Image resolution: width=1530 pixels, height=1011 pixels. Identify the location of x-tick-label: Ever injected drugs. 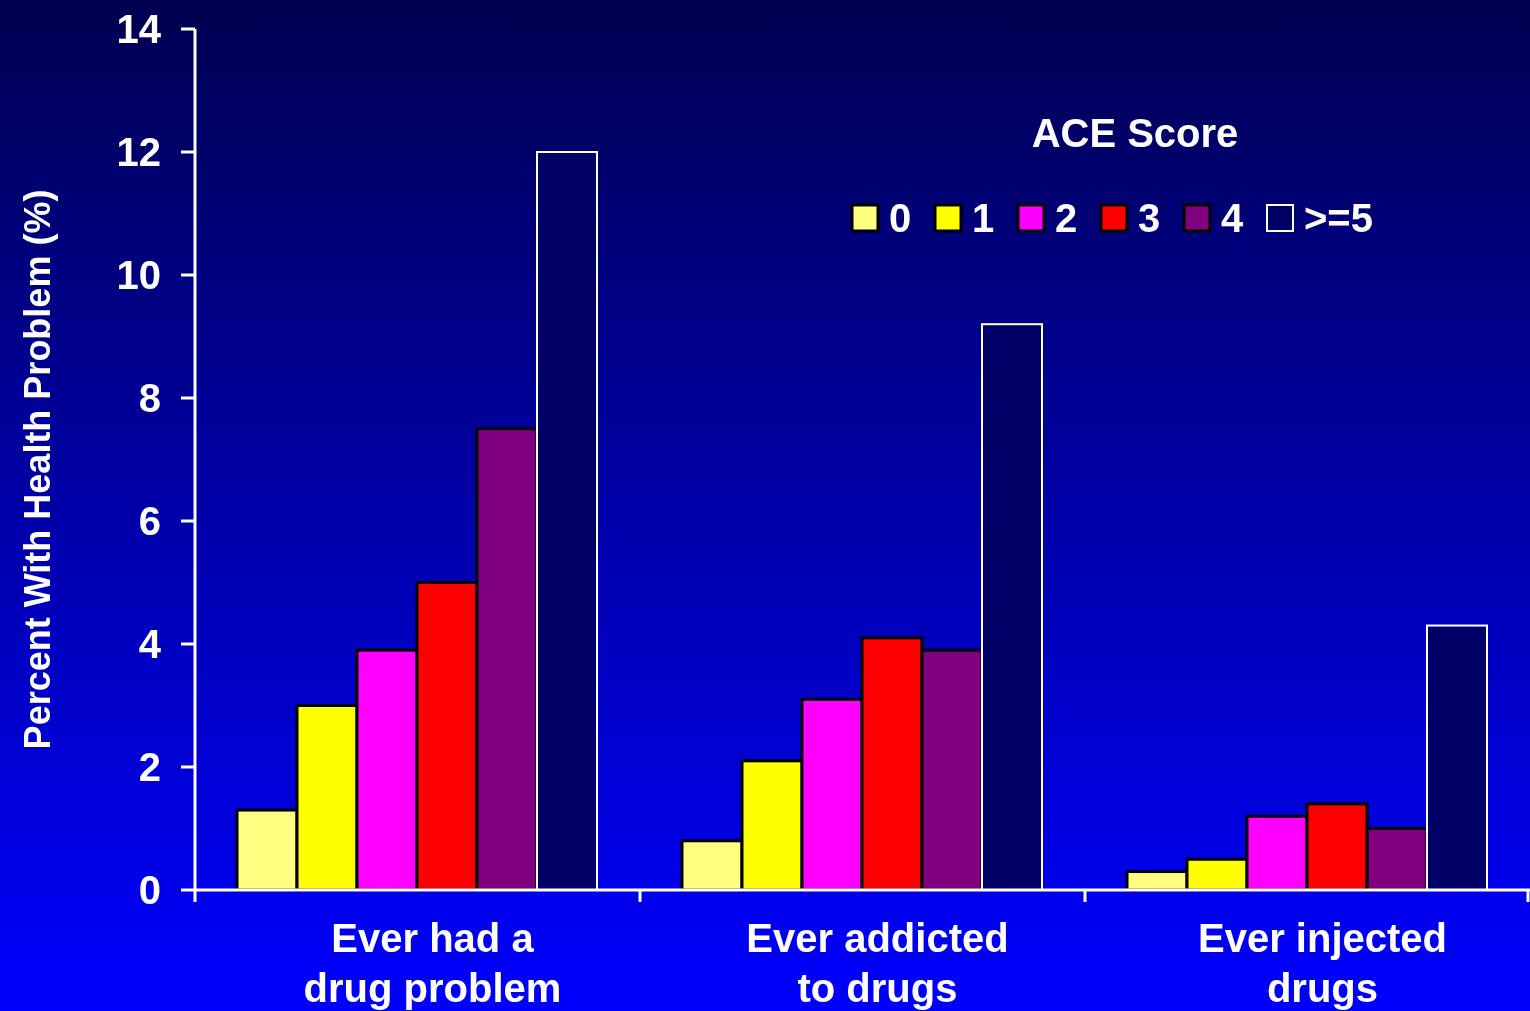
(1322, 963).